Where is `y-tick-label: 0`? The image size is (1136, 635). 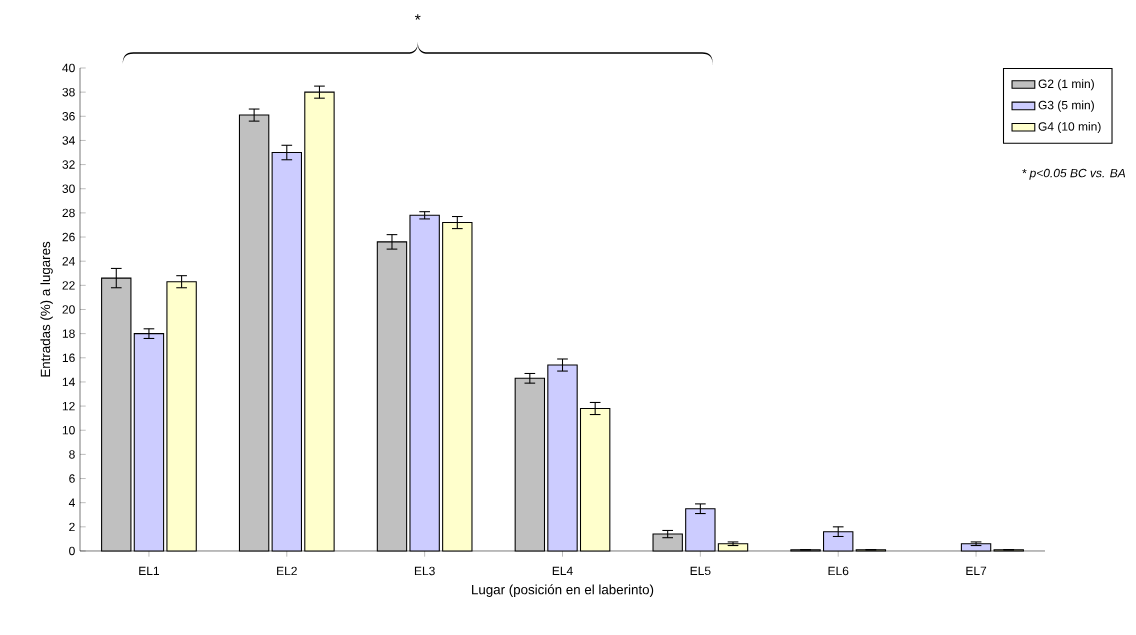 y-tick-label: 0 is located at coordinates (72, 551).